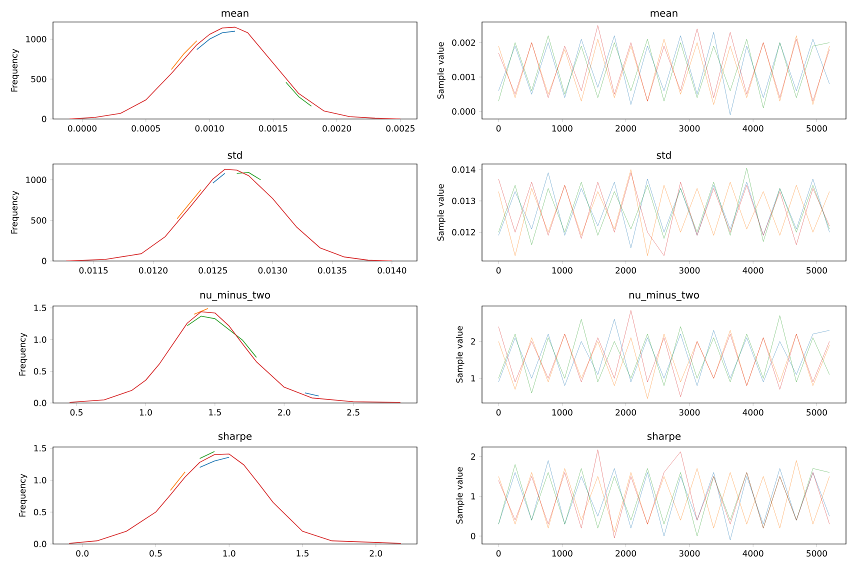 The height and width of the screenshot is (568, 856). I want to click on x-tick-label: 0.0, so click(82, 553).